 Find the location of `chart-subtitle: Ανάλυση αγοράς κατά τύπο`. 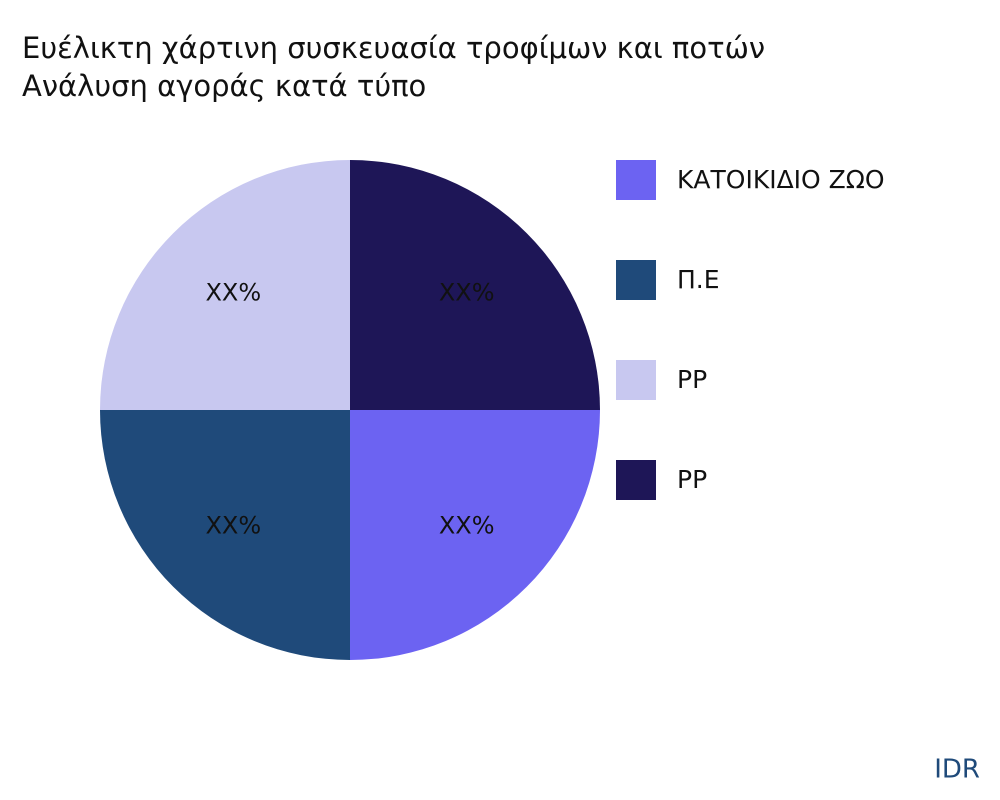

chart-subtitle: Ανάλυση αγοράς κατά τύπο is located at coordinates (224, 86).